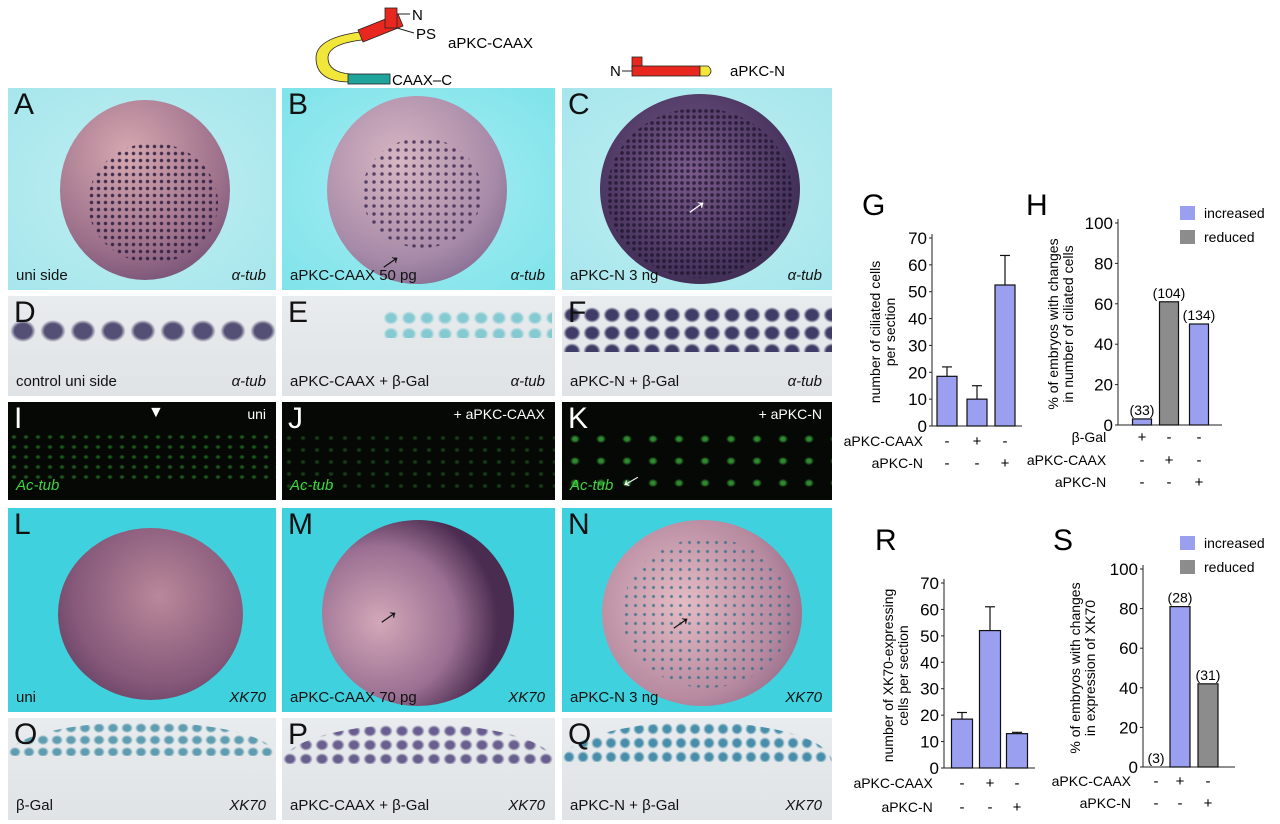 The height and width of the screenshot is (824, 1280). Describe the element at coordinates (1063, 540) in the screenshot. I see `chart-letter: S` at that location.